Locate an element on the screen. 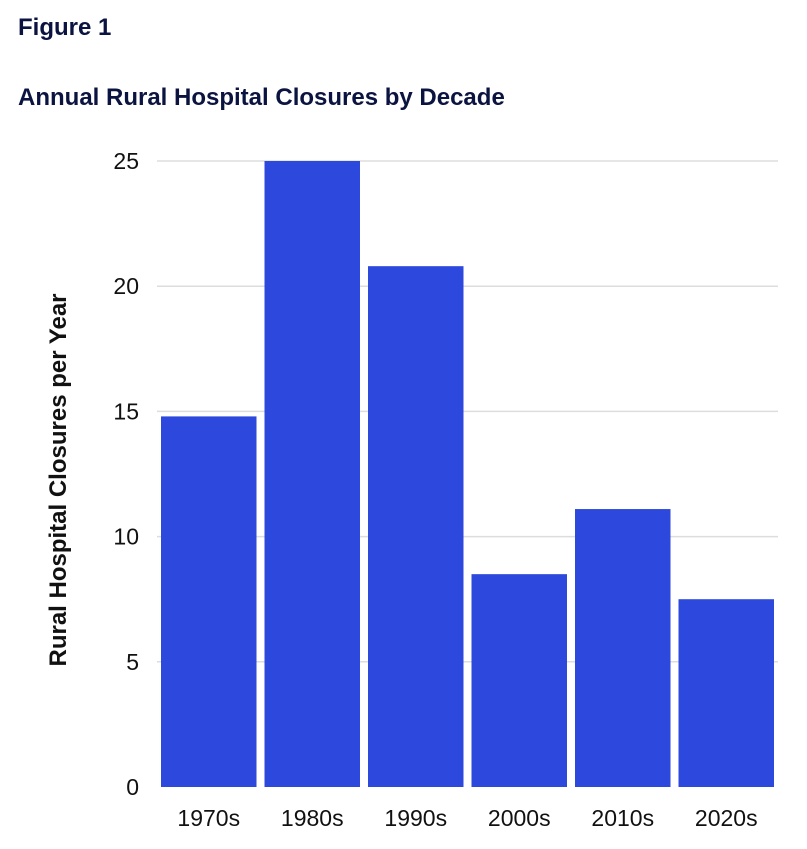 This screenshot has height=849, width=807. y-tick-label: 15 is located at coordinates (126, 411).